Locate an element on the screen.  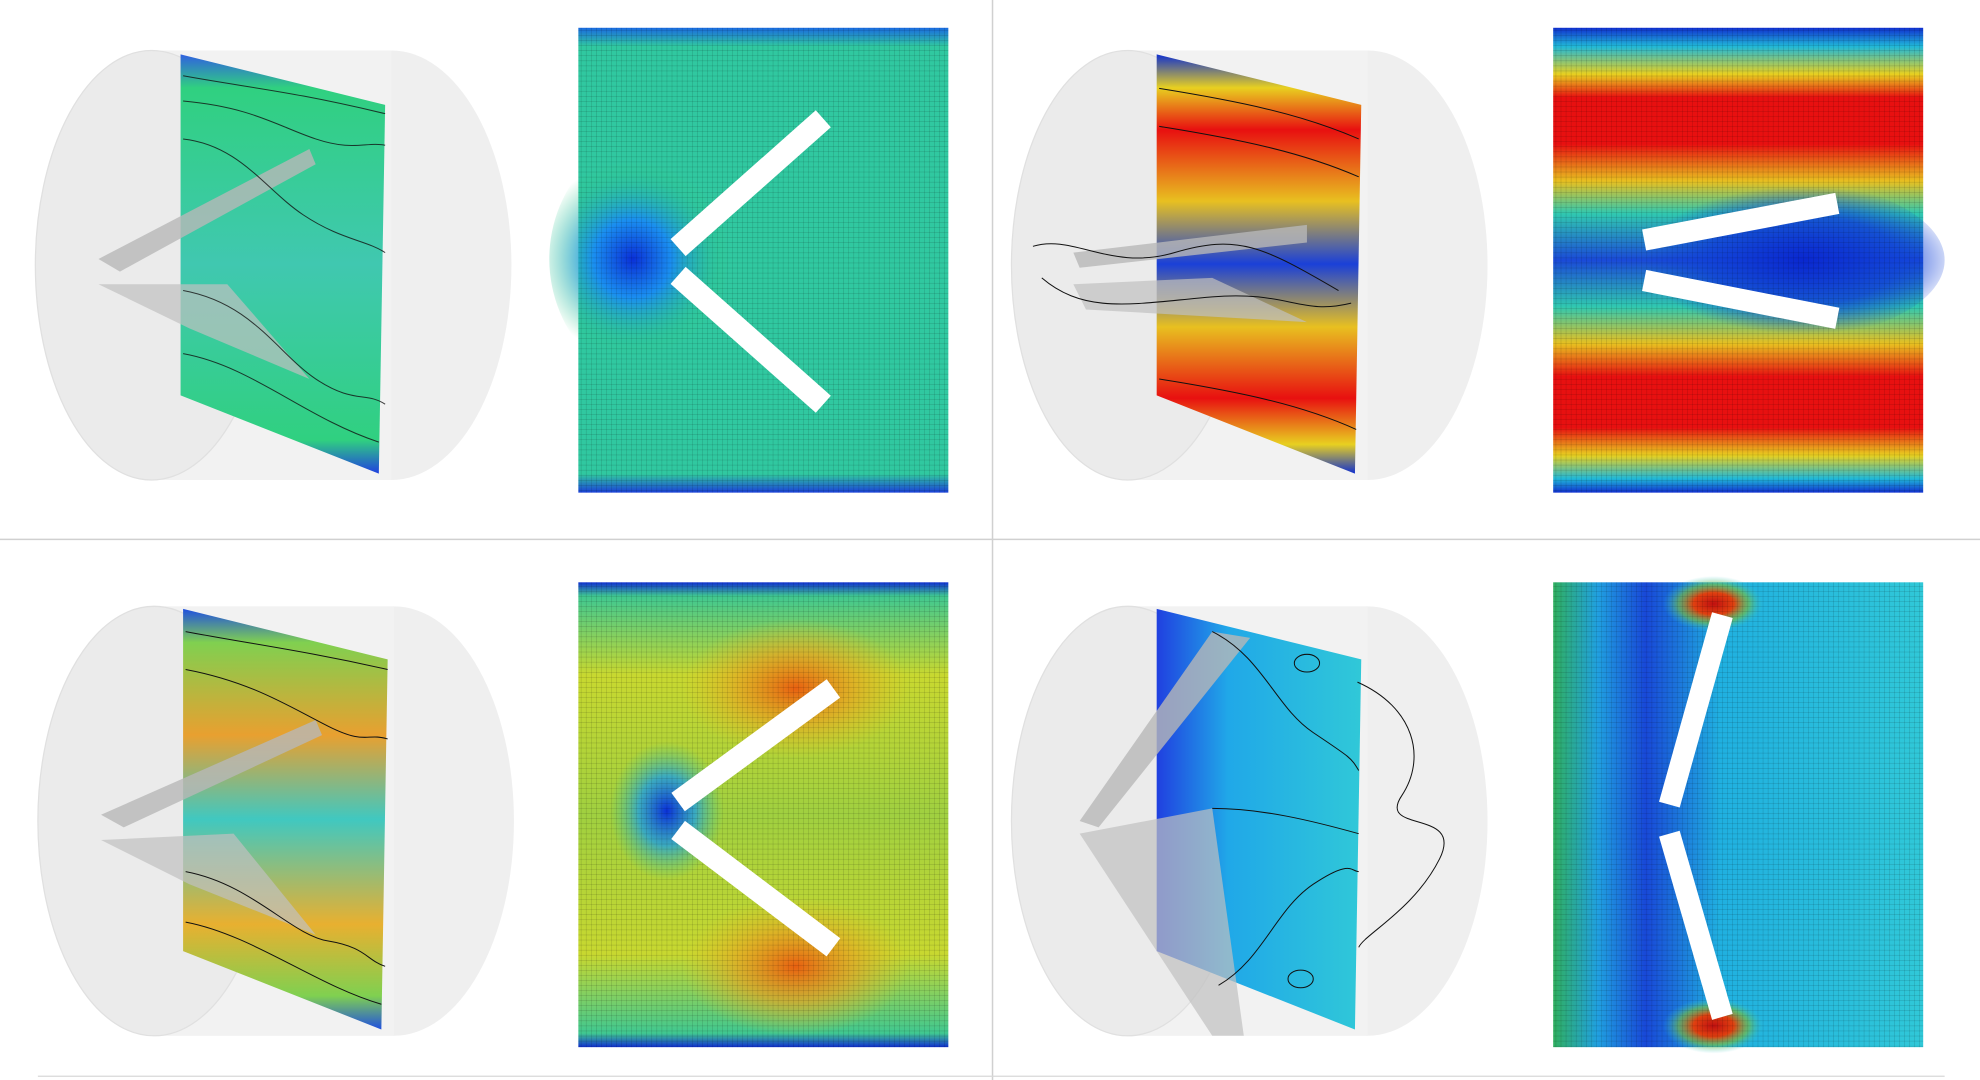
slice-plane is located at coordinates (285, 819).